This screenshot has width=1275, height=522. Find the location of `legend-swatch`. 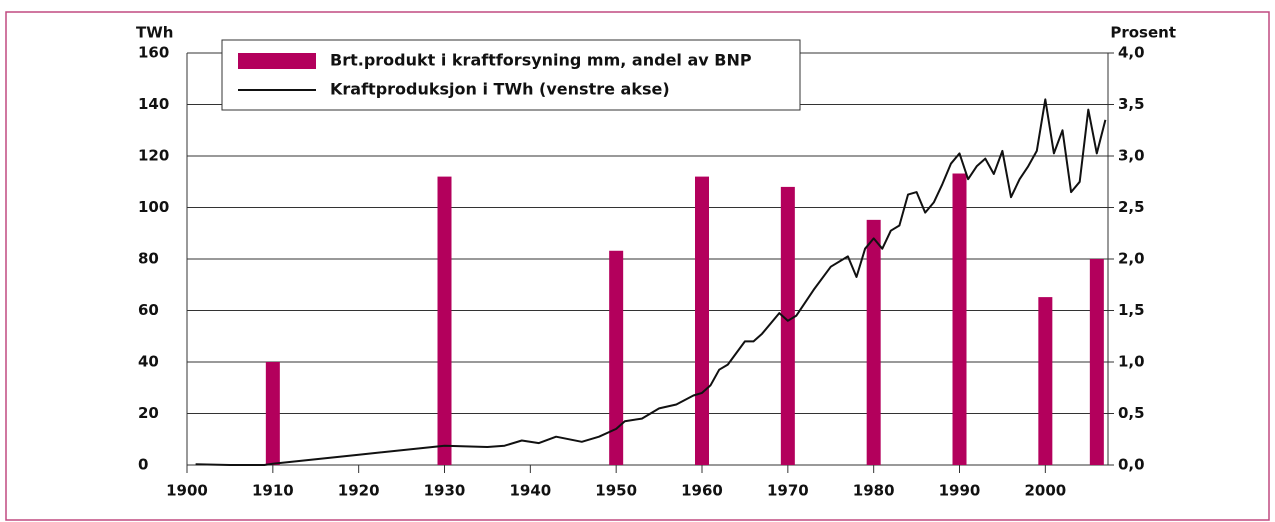

legend-swatch is located at coordinates (277, 61).